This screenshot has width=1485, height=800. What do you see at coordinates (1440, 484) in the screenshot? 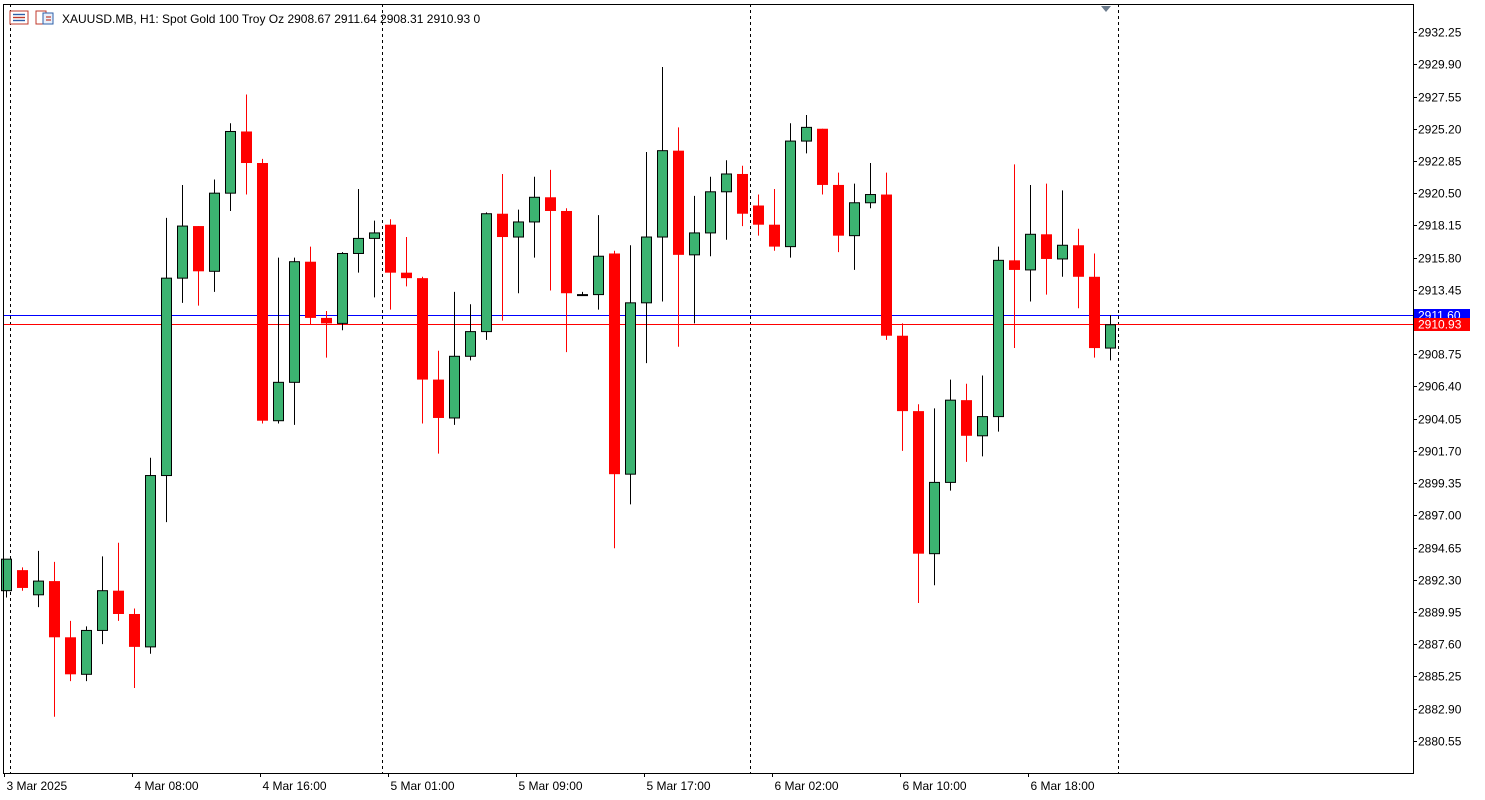
I see `price-tick-label: 2899.35` at bounding box center [1440, 484].